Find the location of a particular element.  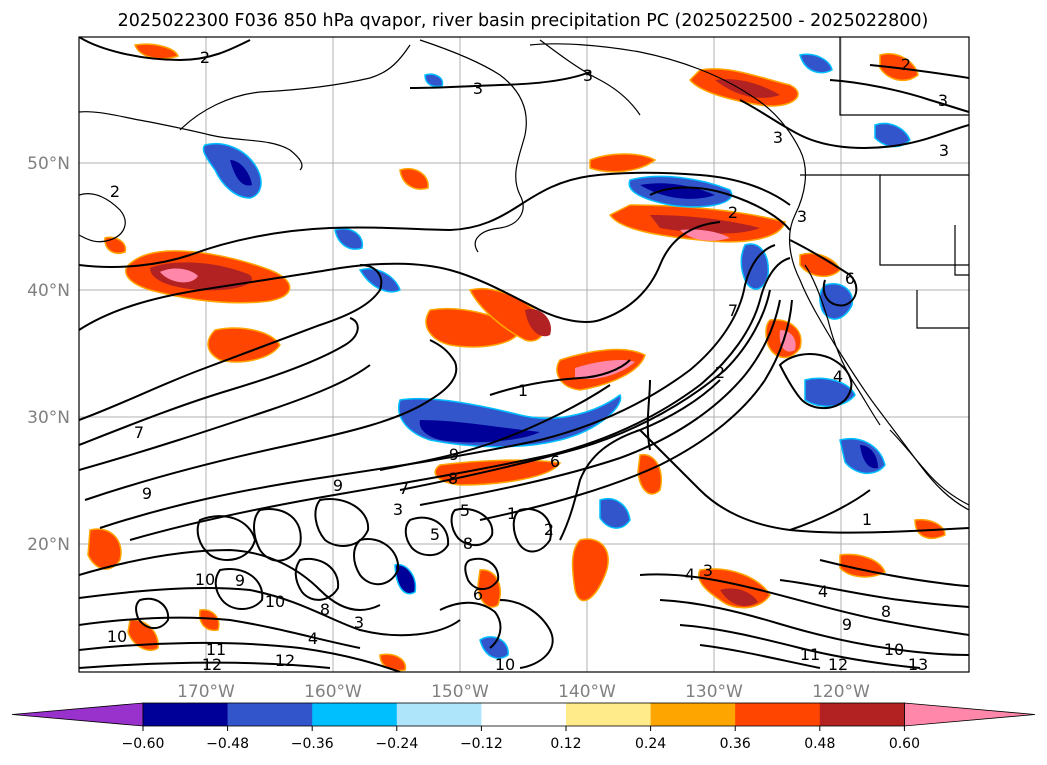

lat-label: 40°N is located at coordinates (48, 291).